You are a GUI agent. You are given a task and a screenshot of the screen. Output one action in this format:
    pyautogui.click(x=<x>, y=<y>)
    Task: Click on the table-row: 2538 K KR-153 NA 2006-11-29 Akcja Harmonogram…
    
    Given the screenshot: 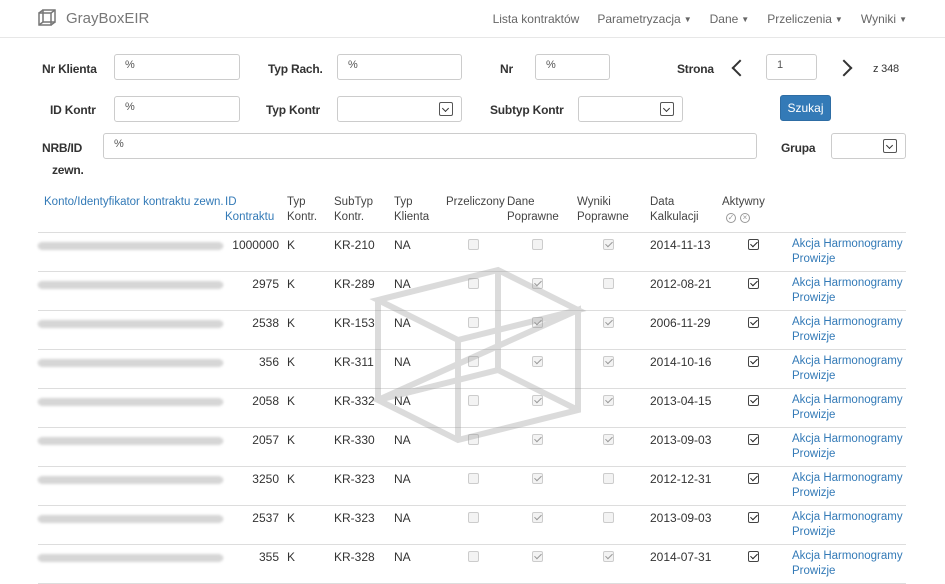 What is the action you would take?
    pyautogui.click(x=472, y=330)
    